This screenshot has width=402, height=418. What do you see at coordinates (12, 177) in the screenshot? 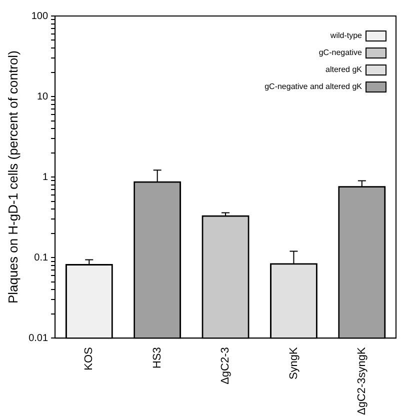
I see `y-axis-title: Plaques on H-gD-1 cells (percent of control)` at bounding box center [12, 177].